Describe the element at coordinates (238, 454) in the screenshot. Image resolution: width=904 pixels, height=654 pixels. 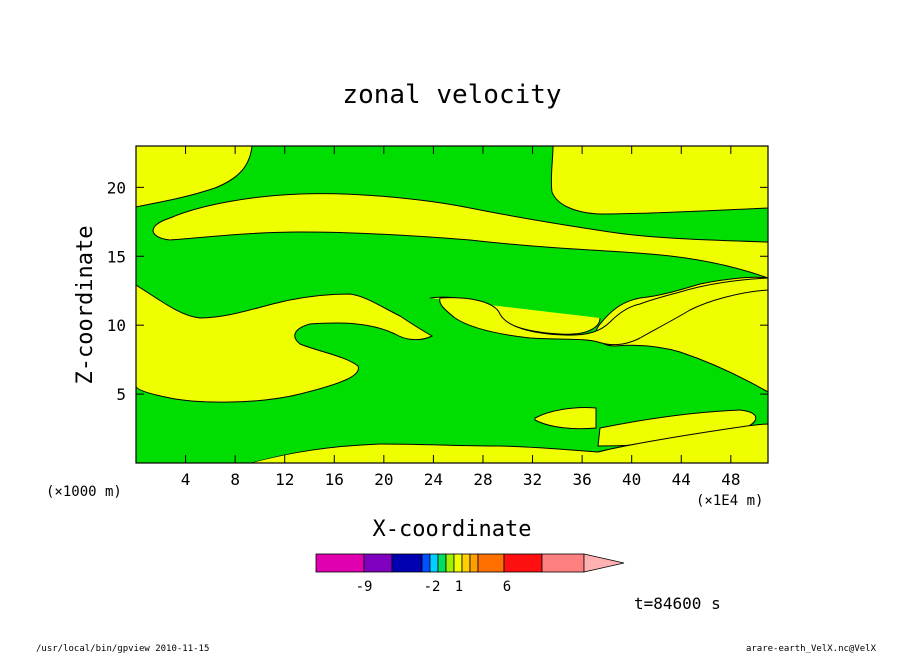
I see `region-negative-bottom-left` at that location.